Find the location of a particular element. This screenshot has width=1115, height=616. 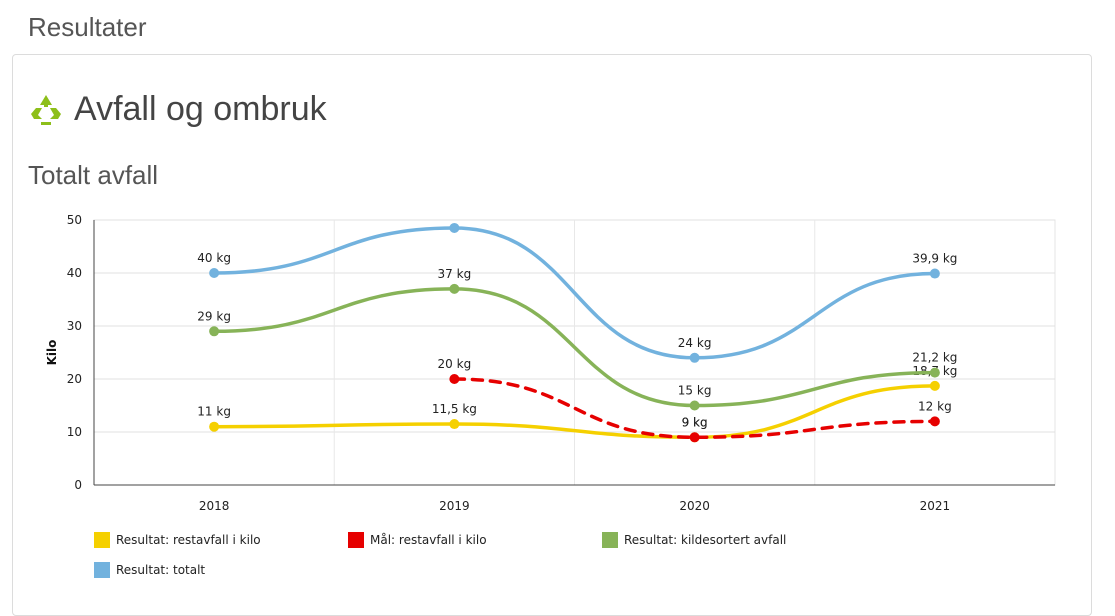

data-label: 37 kg is located at coordinates (455, 274).